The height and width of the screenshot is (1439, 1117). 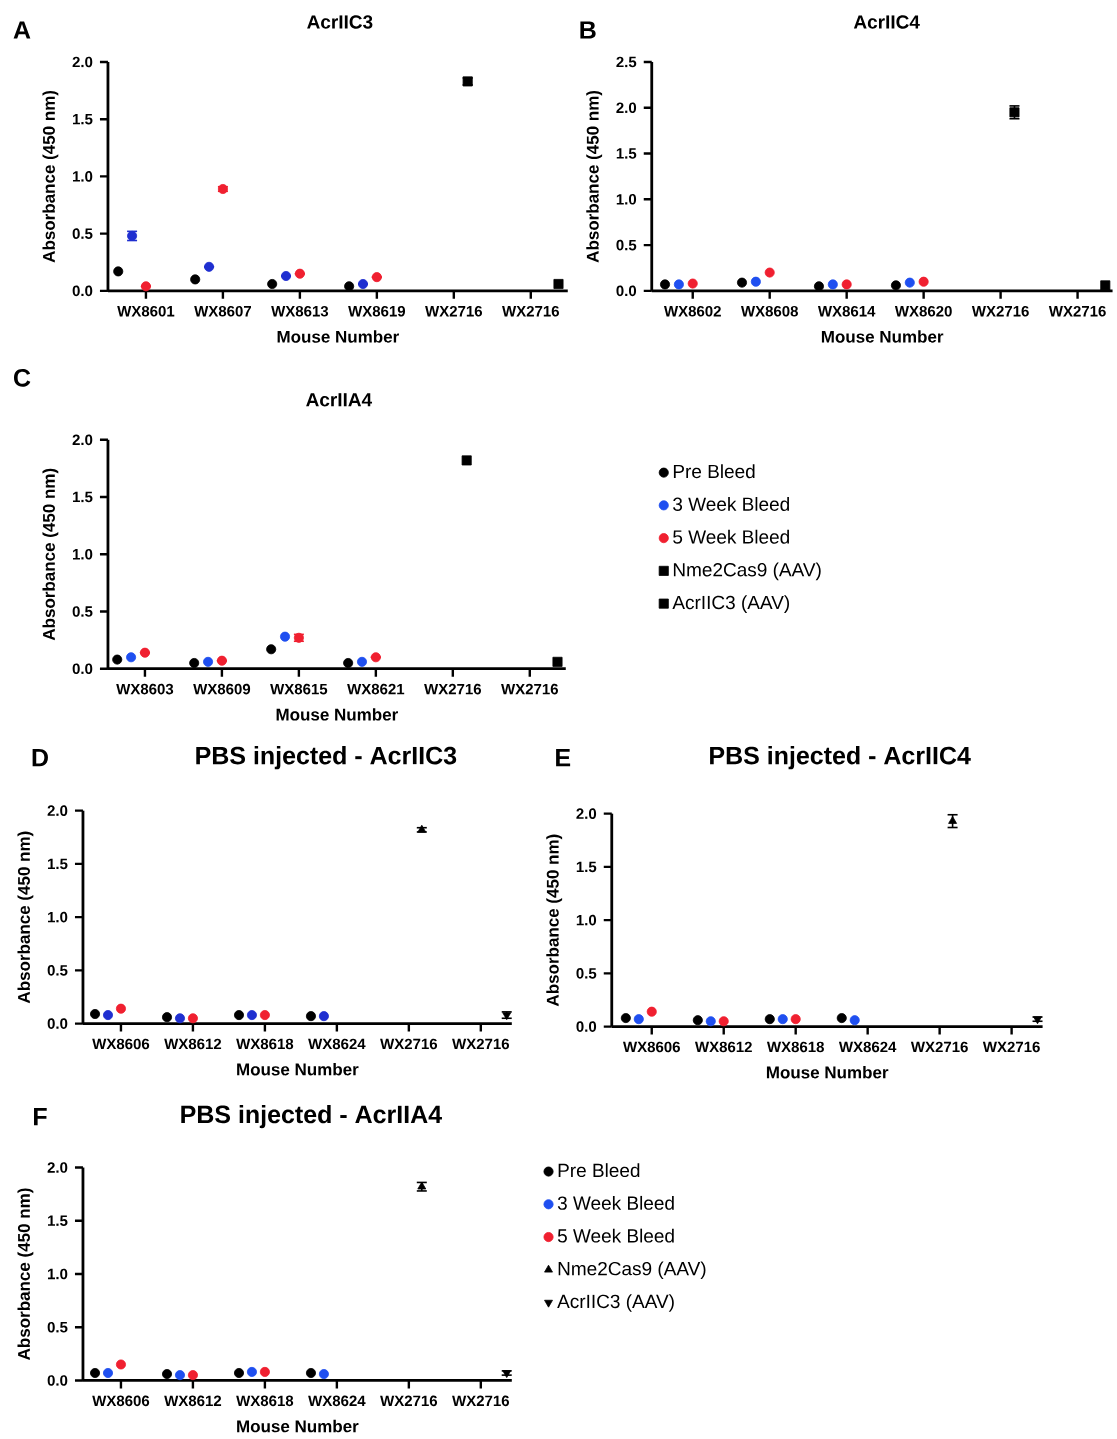 What do you see at coordinates (40, 1116) in the screenshot?
I see `text: F` at bounding box center [40, 1116].